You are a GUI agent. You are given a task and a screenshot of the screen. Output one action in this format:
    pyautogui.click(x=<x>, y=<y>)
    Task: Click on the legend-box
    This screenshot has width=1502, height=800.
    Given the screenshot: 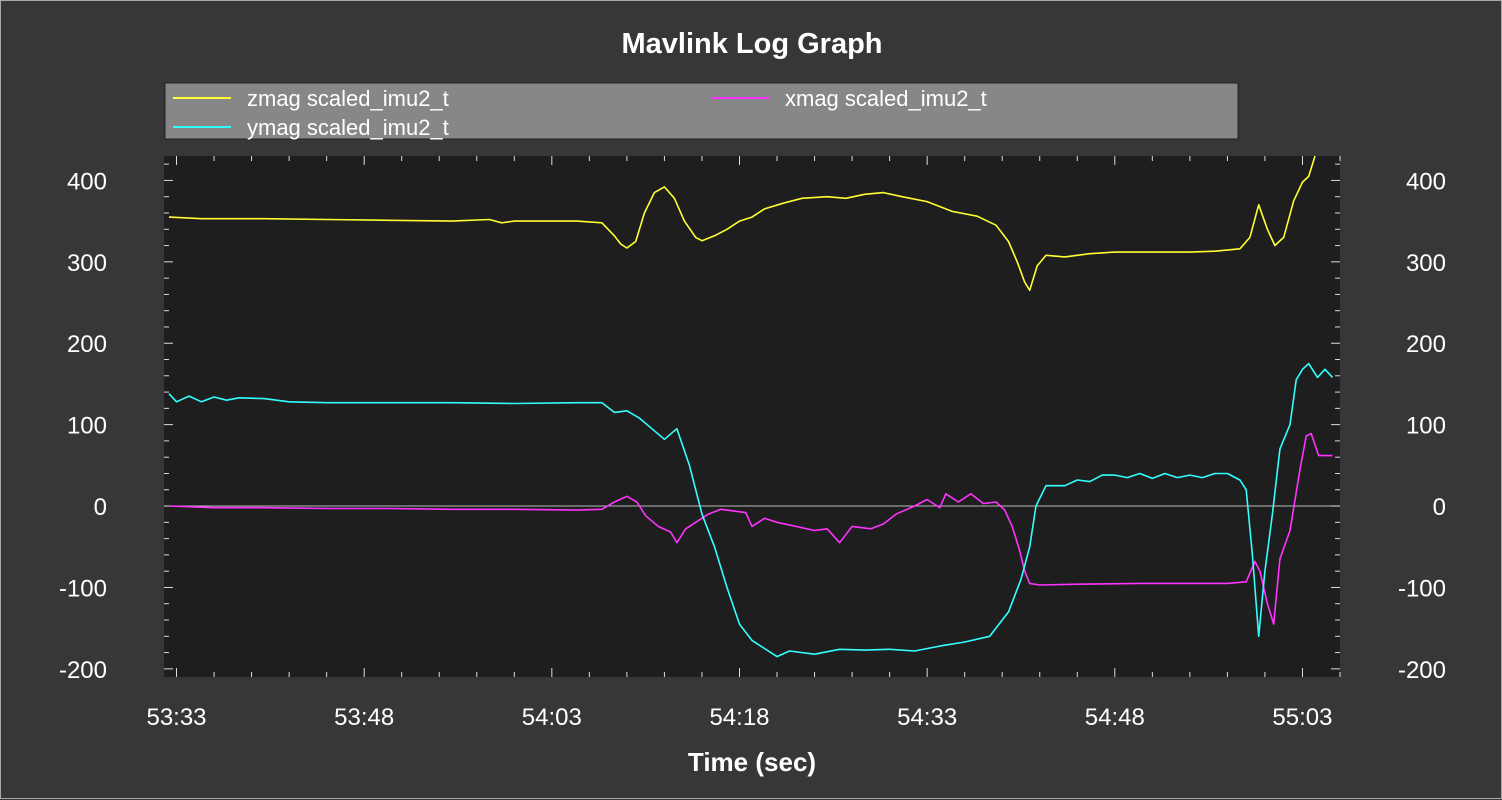 What is the action you would take?
    pyautogui.click(x=701, y=111)
    